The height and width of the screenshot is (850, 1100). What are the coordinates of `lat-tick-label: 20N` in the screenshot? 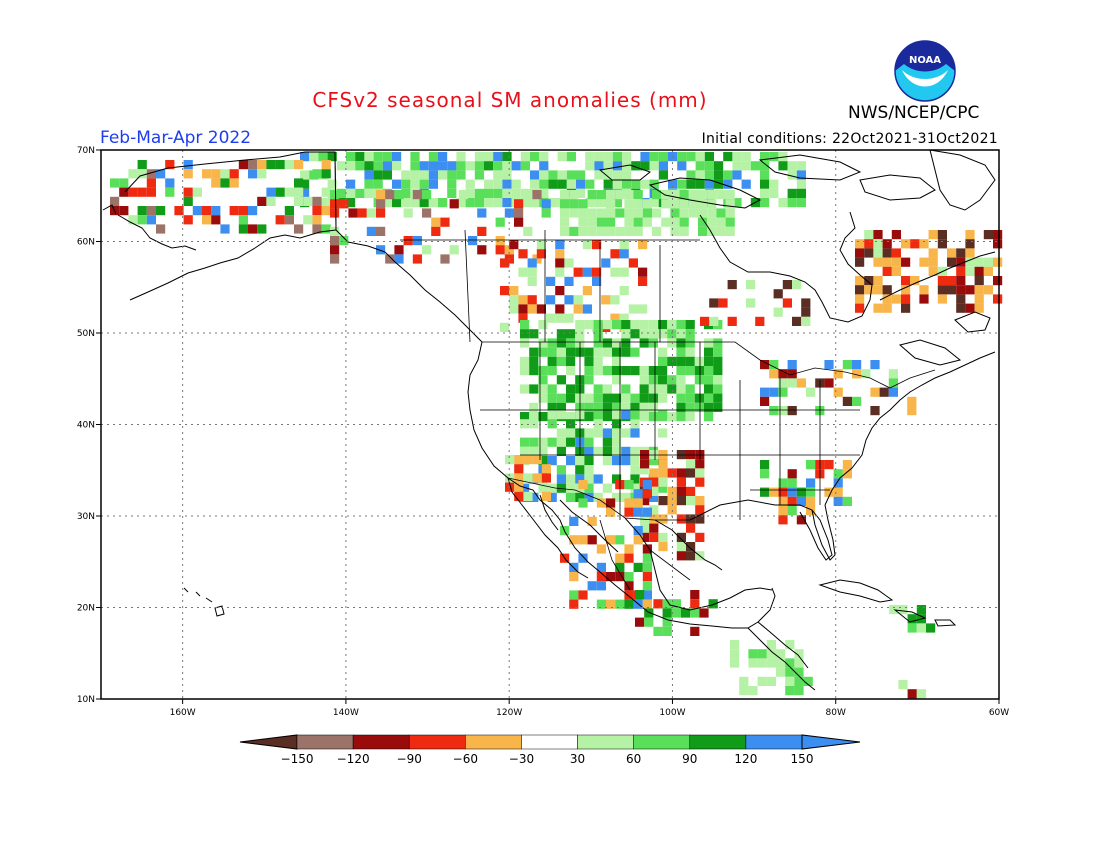 It's located at (86, 609).